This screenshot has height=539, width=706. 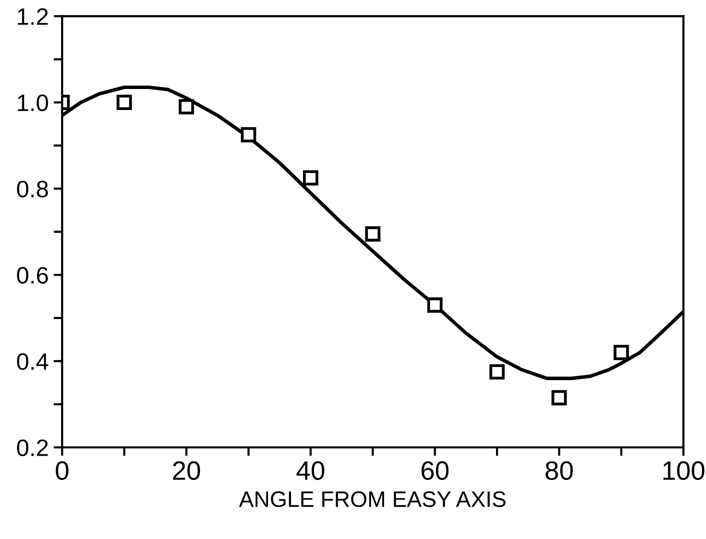 What do you see at coordinates (372, 499) in the screenshot?
I see `x-axis-title: ANGLE FROM EASY AXIS` at bounding box center [372, 499].